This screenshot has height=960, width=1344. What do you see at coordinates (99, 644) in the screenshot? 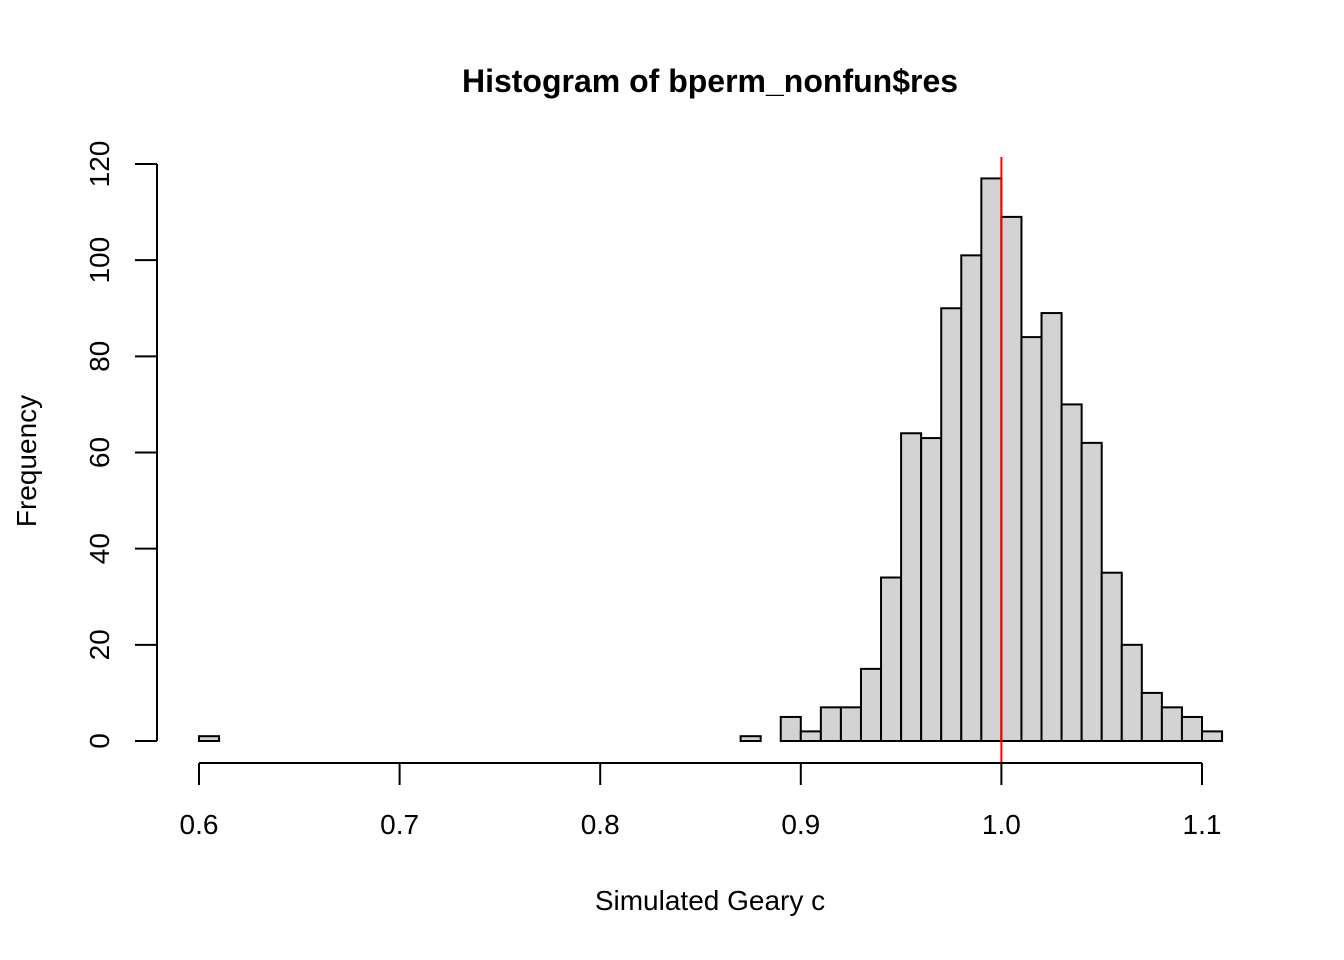
I see `y-tick-label: 20` at bounding box center [99, 644].